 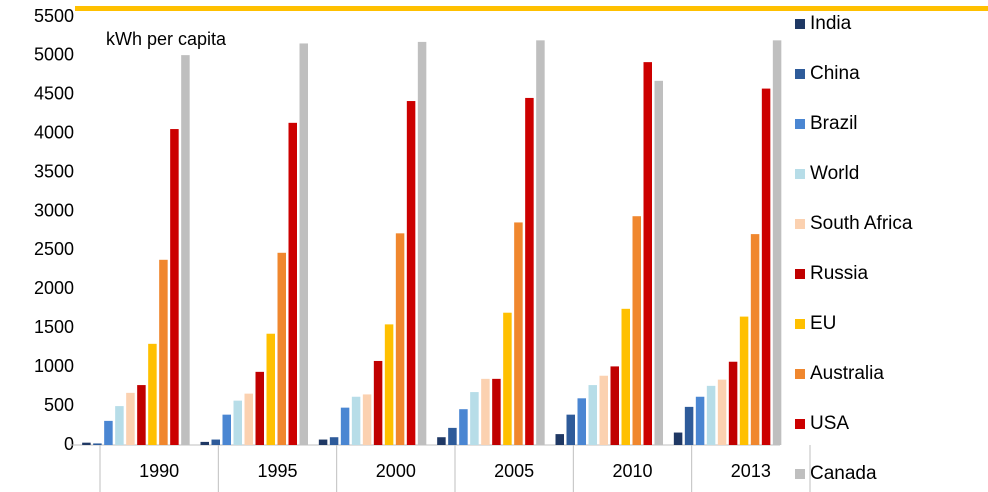 What do you see at coordinates (831, 23) in the screenshot?
I see `legend-label: India` at bounding box center [831, 23].